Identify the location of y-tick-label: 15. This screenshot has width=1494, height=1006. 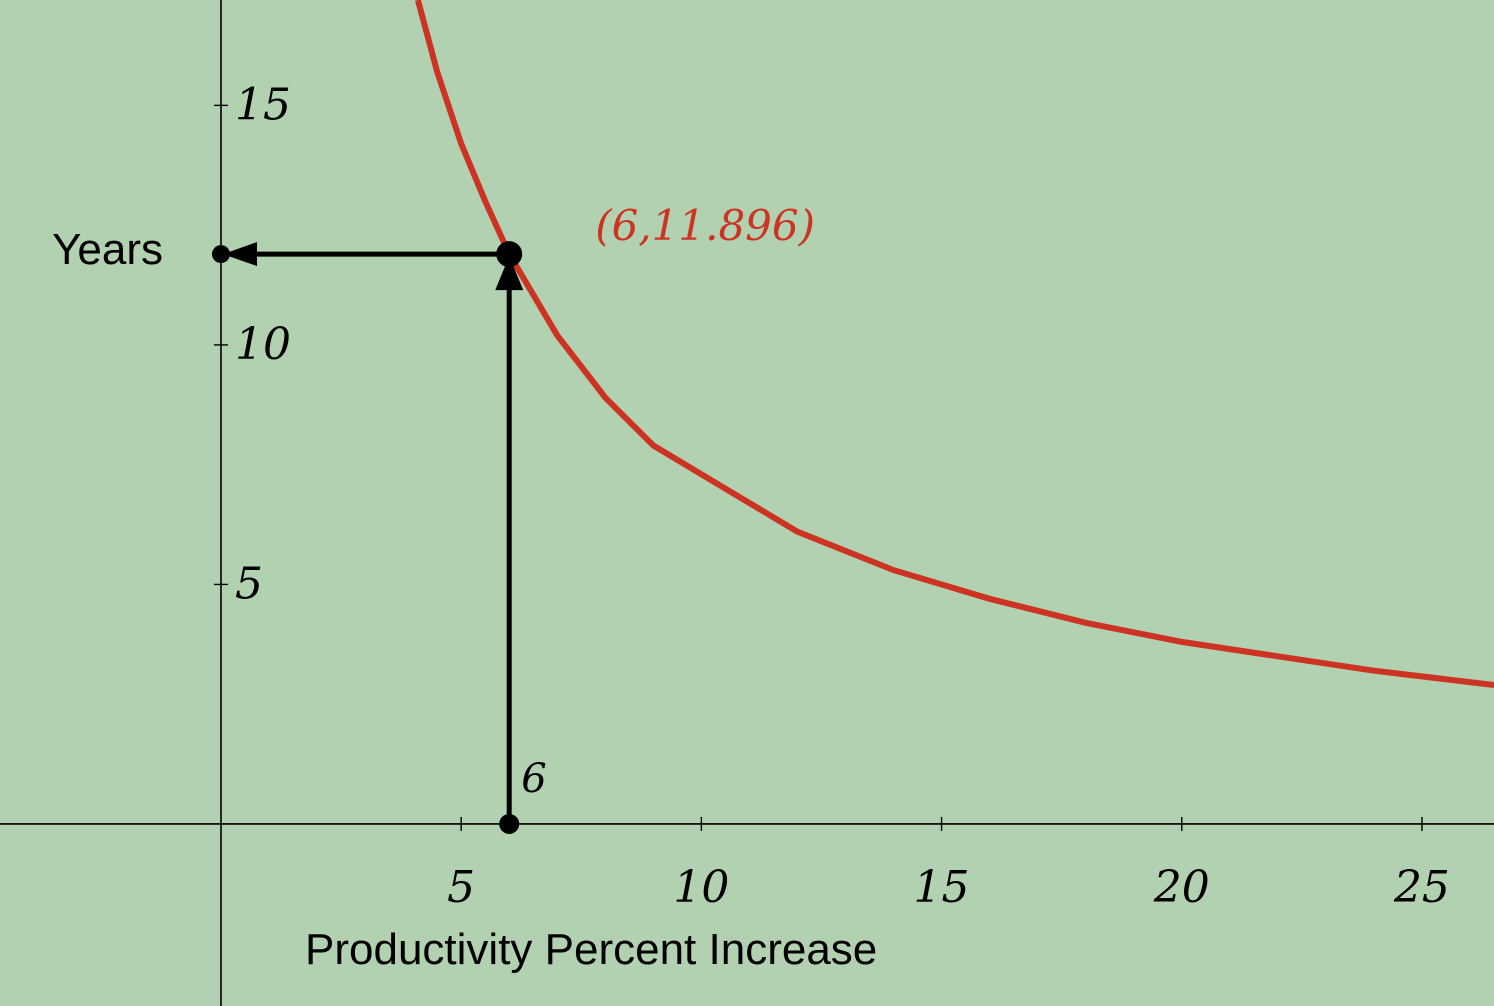
(263, 104).